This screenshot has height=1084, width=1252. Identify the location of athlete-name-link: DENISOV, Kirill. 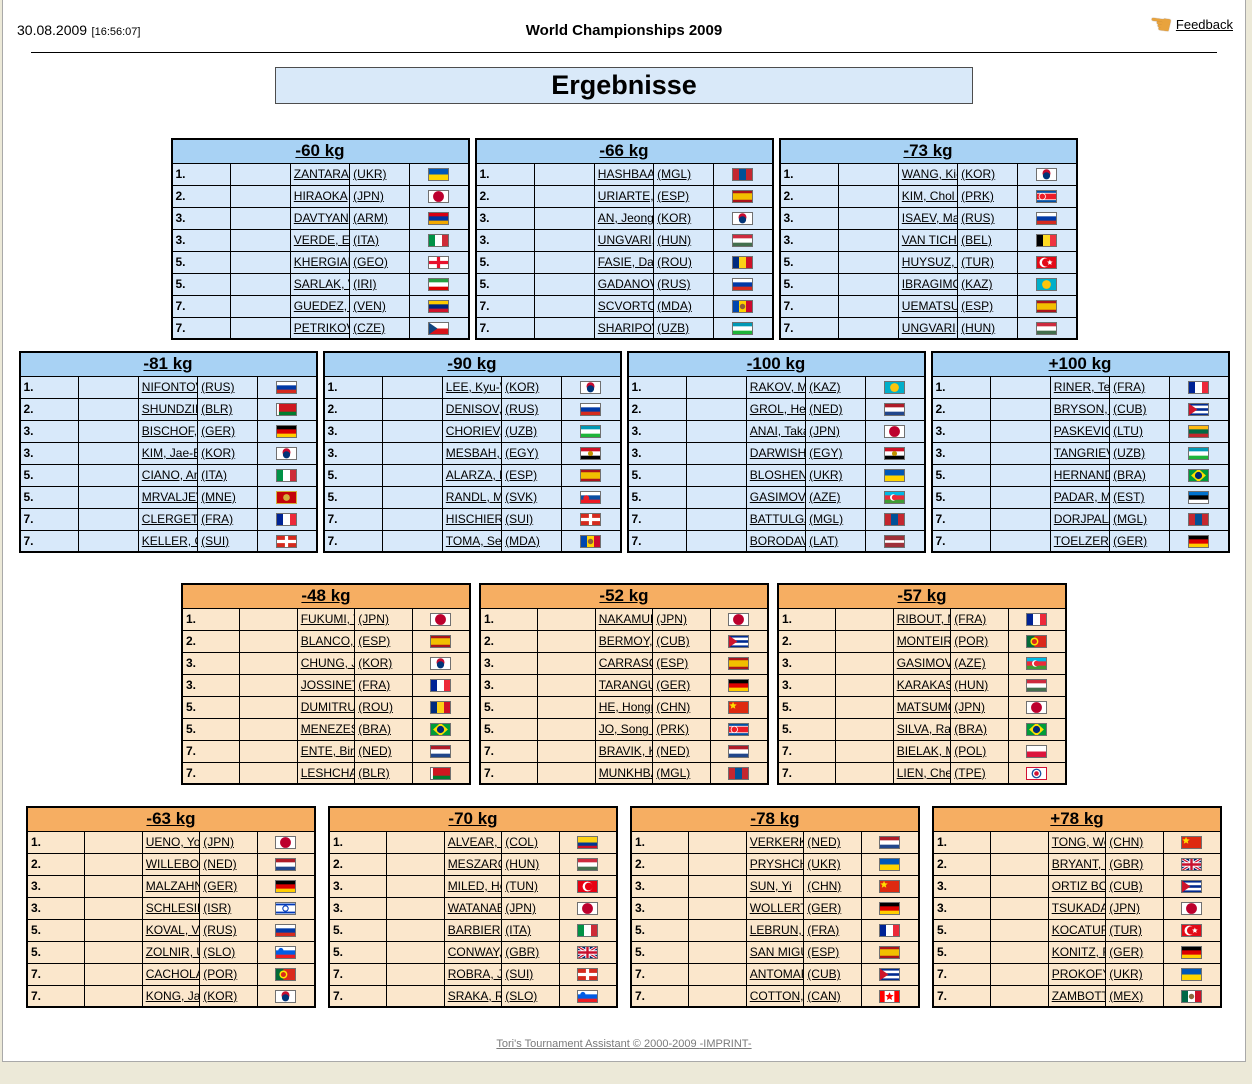
(473, 409).